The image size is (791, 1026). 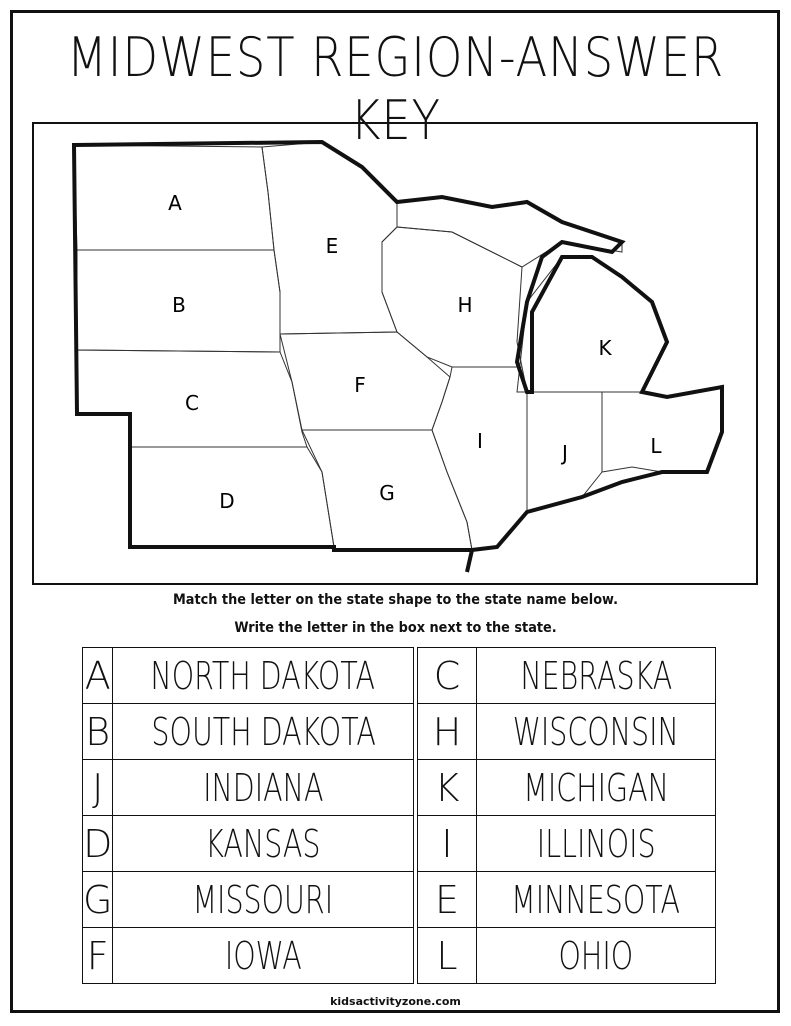 What do you see at coordinates (596, 955) in the screenshot?
I see `state-name: OHIO` at bounding box center [596, 955].